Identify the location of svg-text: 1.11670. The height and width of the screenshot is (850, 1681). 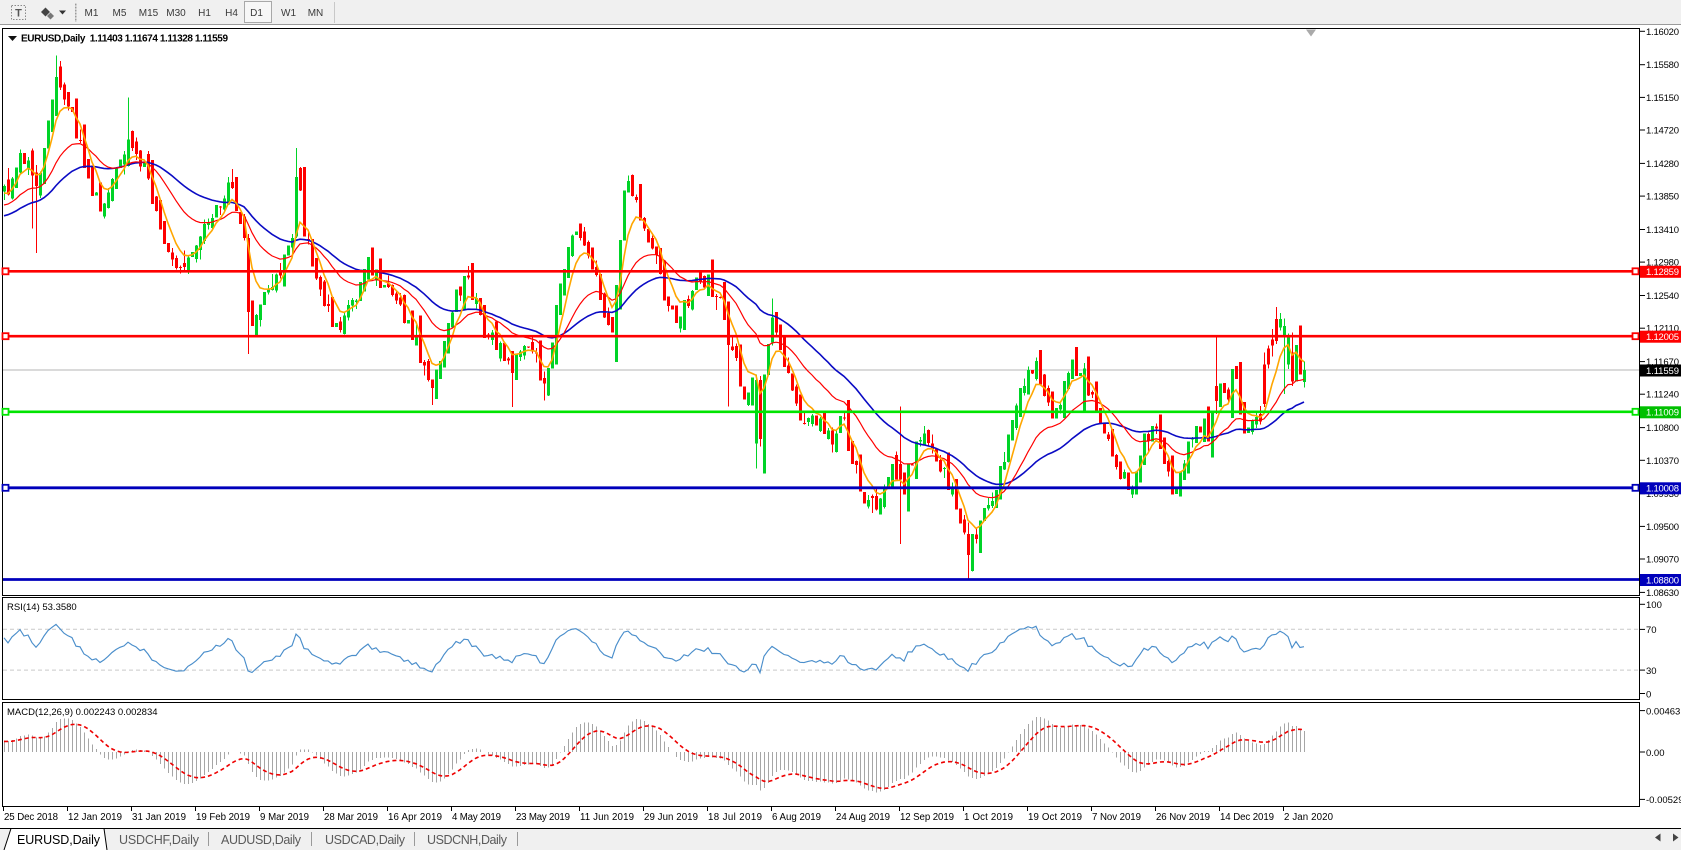
(1662, 362).